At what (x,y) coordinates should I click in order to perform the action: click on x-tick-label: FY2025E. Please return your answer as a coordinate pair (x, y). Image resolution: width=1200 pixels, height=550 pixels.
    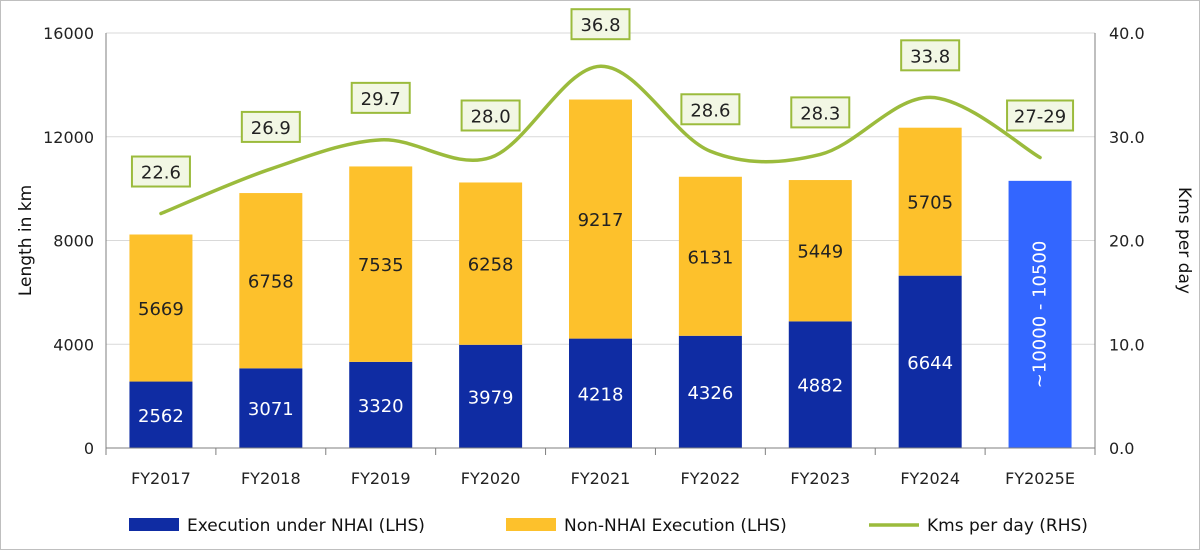
    Looking at the image, I should click on (1040, 478).